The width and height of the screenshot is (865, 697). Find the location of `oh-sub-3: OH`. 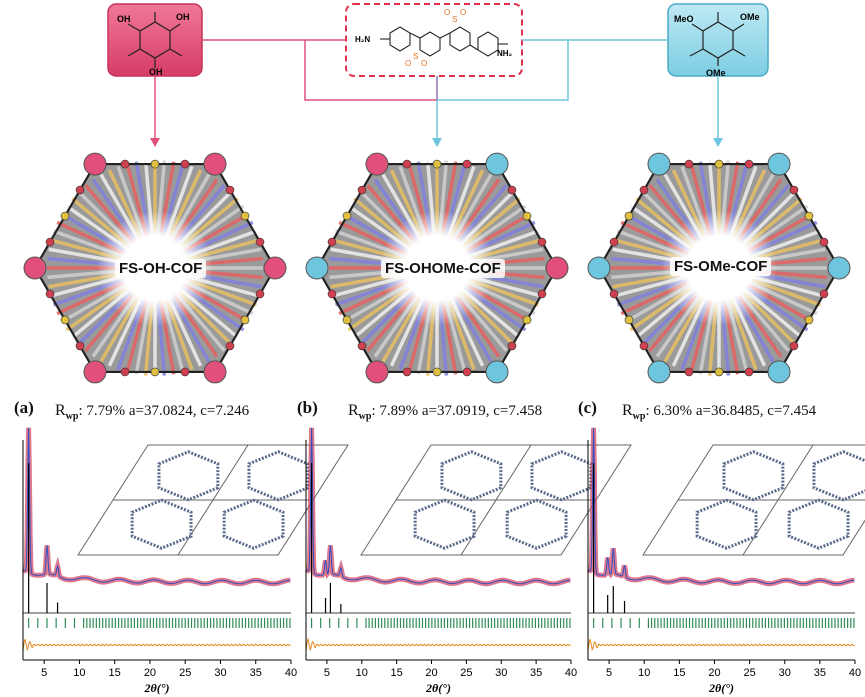

oh-sub-3: OH is located at coordinates (156, 72).